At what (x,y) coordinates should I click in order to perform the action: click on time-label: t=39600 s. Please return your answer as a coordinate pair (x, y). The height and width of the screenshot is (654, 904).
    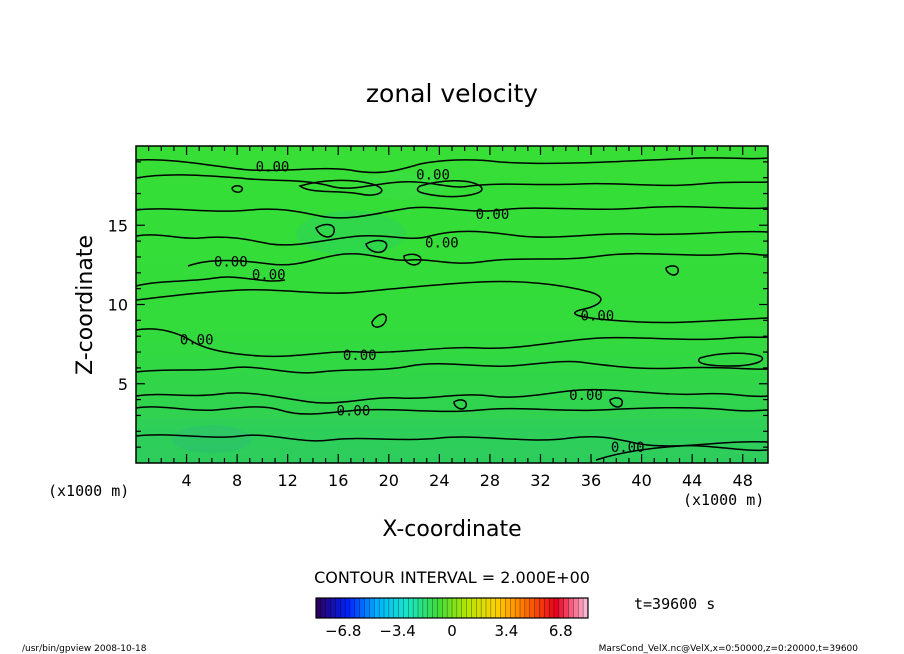
    Looking at the image, I should click on (674, 604).